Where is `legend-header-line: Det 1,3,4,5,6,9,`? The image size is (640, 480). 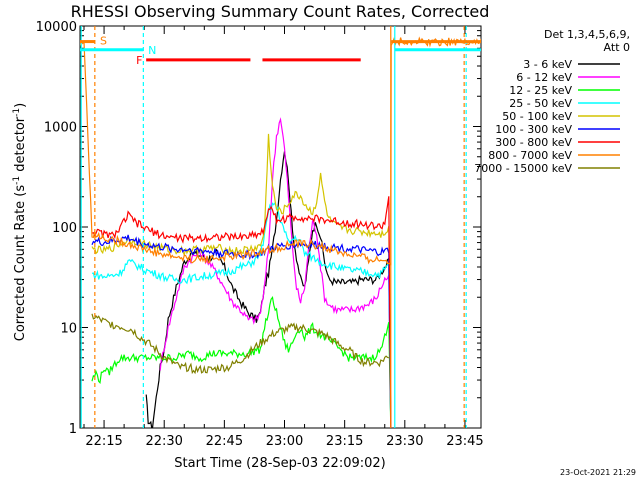
legend-header-line: Det 1,3,4,5,6,9, is located at coordinates (587, 34).